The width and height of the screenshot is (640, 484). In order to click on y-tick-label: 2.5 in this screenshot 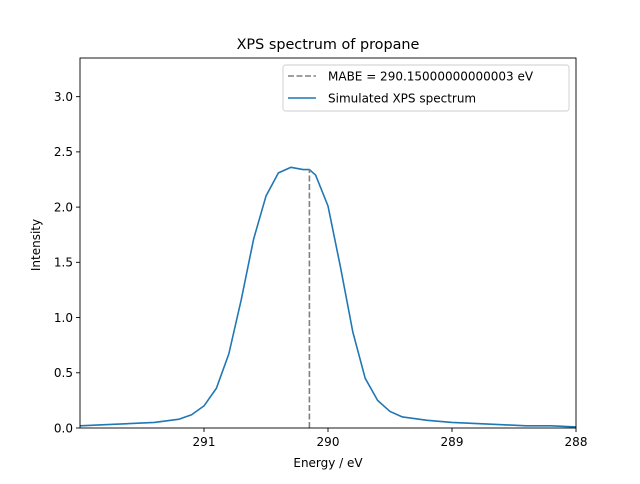, I will do `click(63, 152)`.